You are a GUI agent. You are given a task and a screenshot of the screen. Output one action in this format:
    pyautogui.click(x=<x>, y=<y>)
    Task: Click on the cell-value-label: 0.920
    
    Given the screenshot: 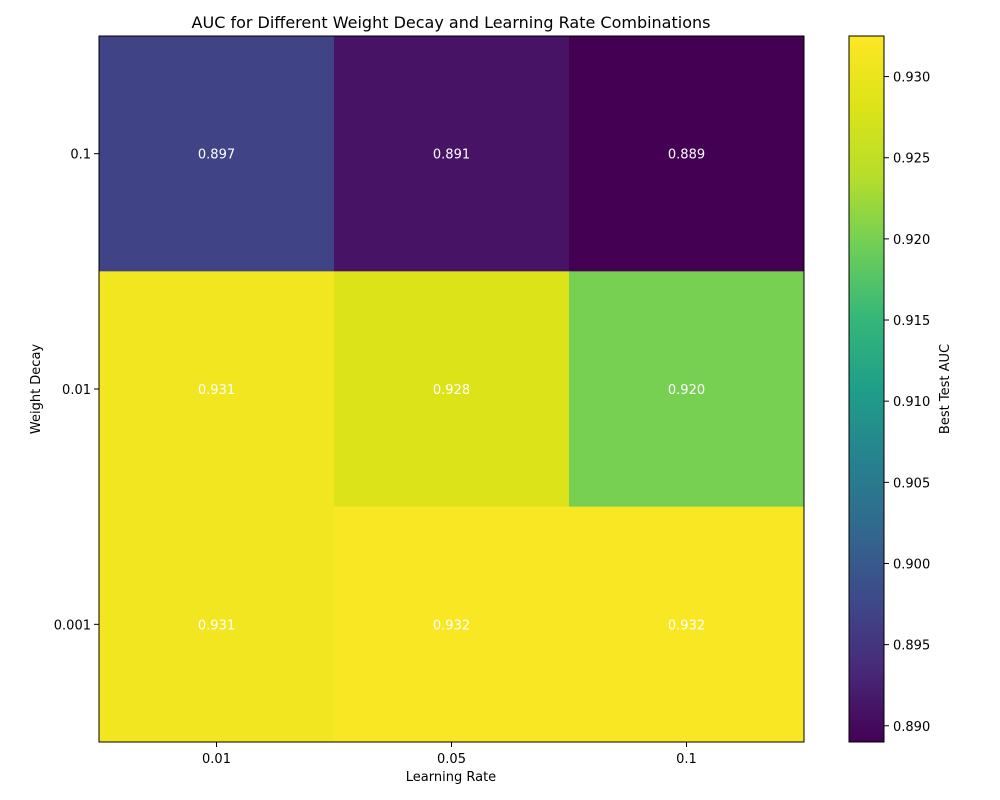 What is the action you would take?
    pyautogui.click(x=686, y=390)
    